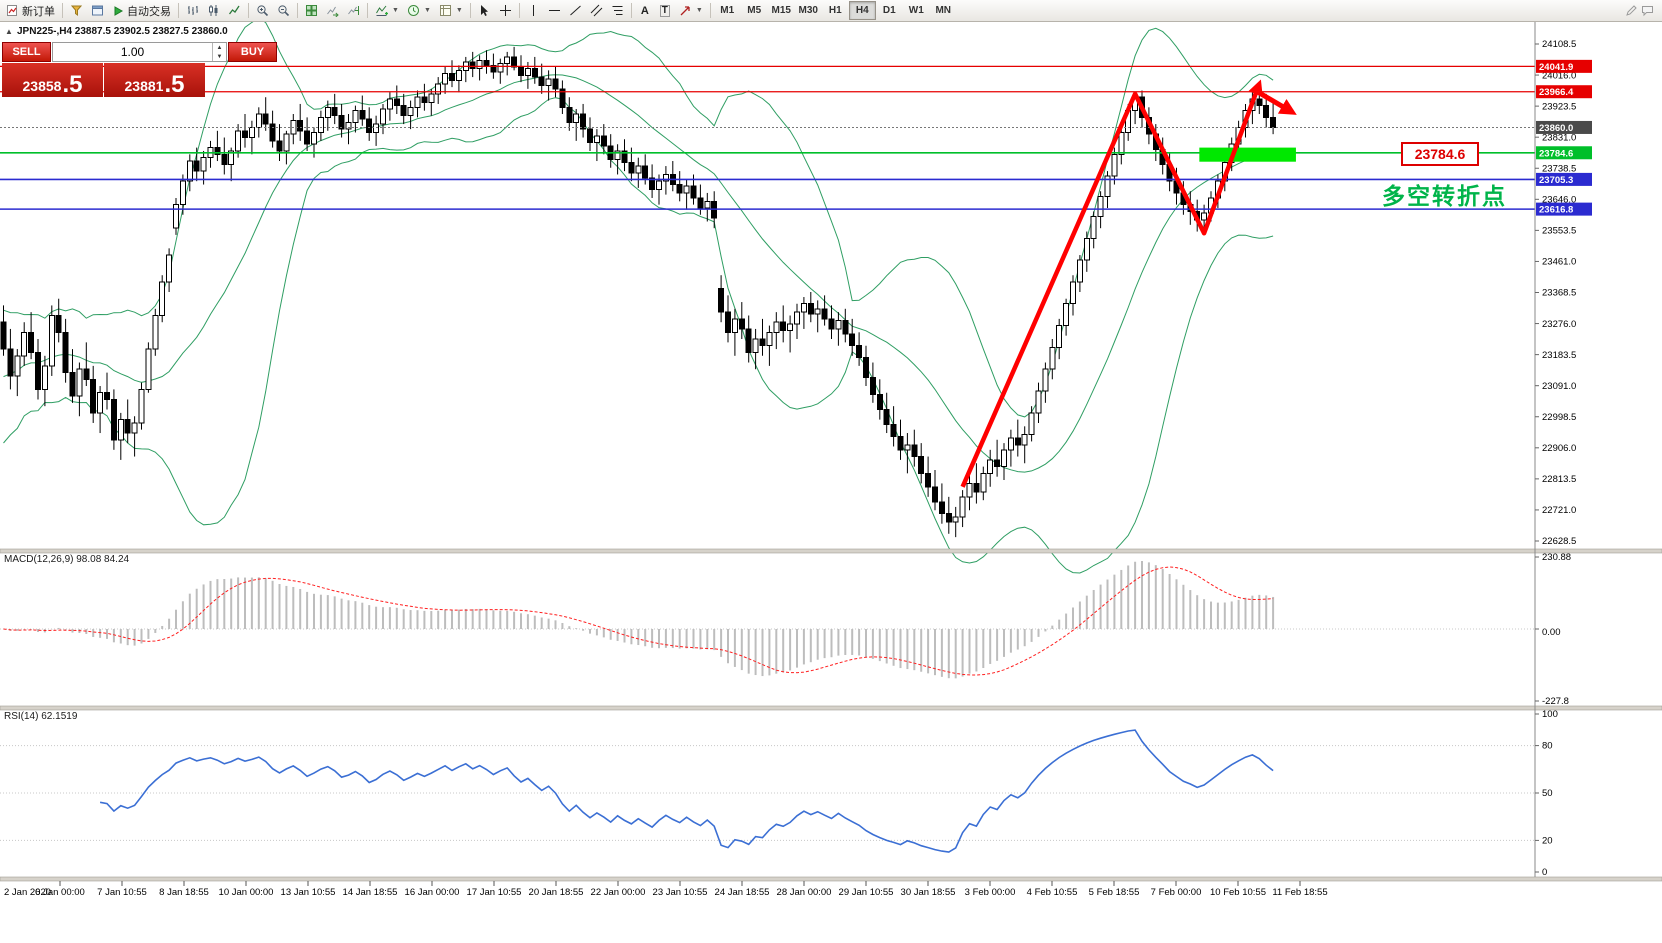 The image size is (1662, 943). Describe the element at coordinates (1631, 10) in the screenshot. I see `pencil-icon` at that location.